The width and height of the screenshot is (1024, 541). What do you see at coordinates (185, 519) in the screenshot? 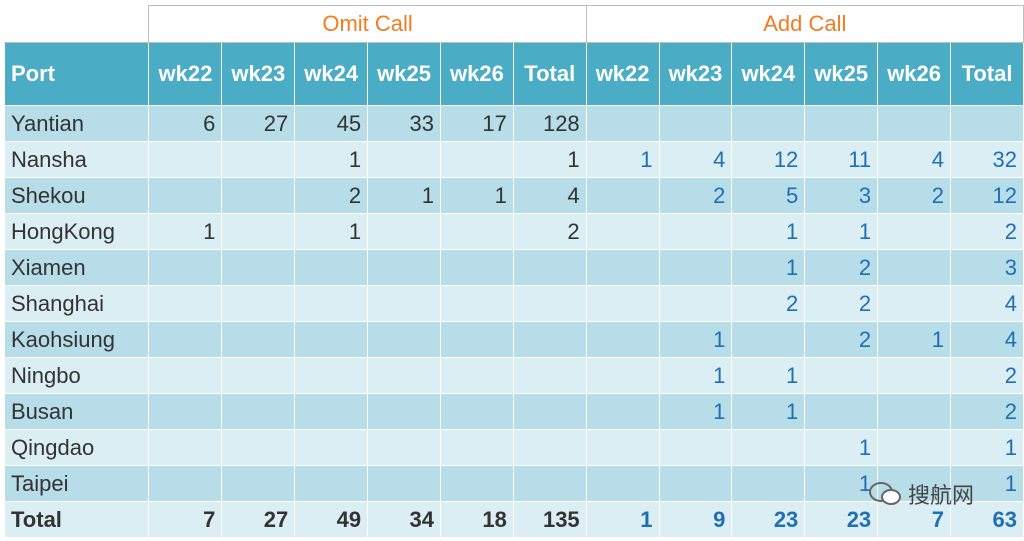
I see `value-cell: 7` at bounding box center [185, 519].